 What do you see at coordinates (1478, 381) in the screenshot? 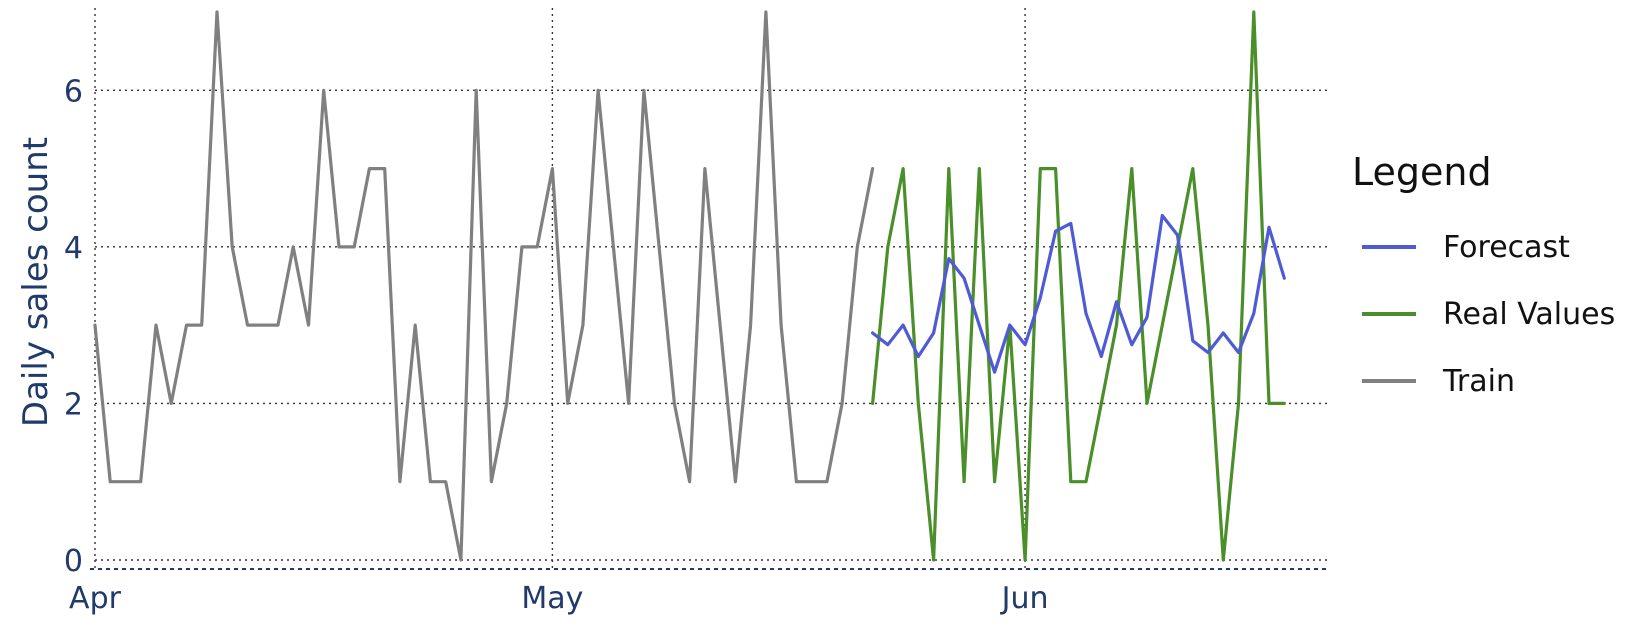
I see `legend-label-train: Train` at bounding box center [1478, 381].